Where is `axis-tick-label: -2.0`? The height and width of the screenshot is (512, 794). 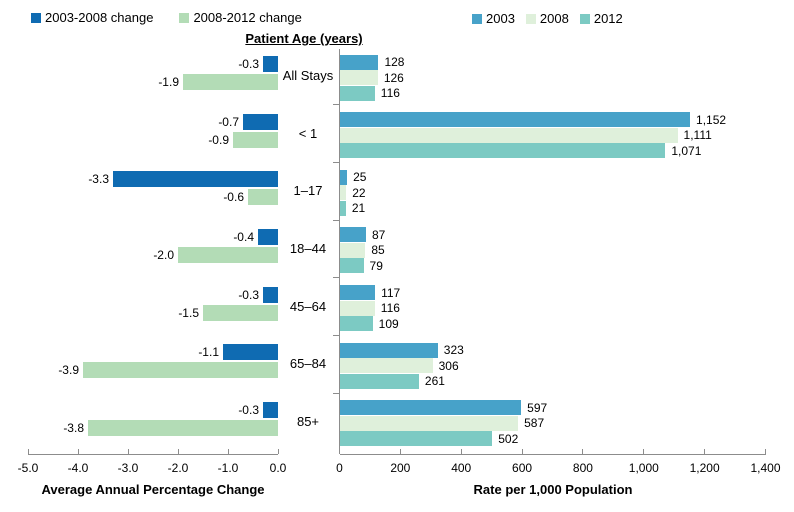
axis-tick-label: -2.0 is located at coordinates (178, 468).